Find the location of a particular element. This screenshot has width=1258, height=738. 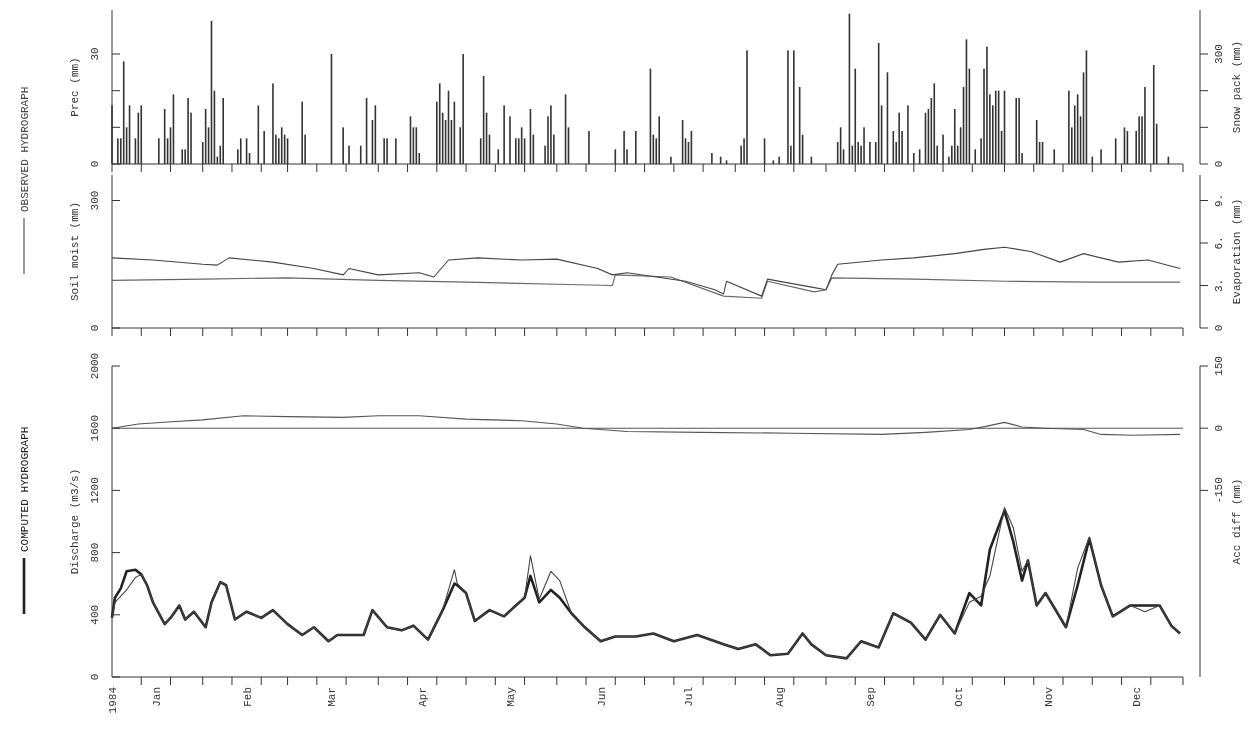

y-axis-title: Prec (mm) is located at coordinates (74, 87).